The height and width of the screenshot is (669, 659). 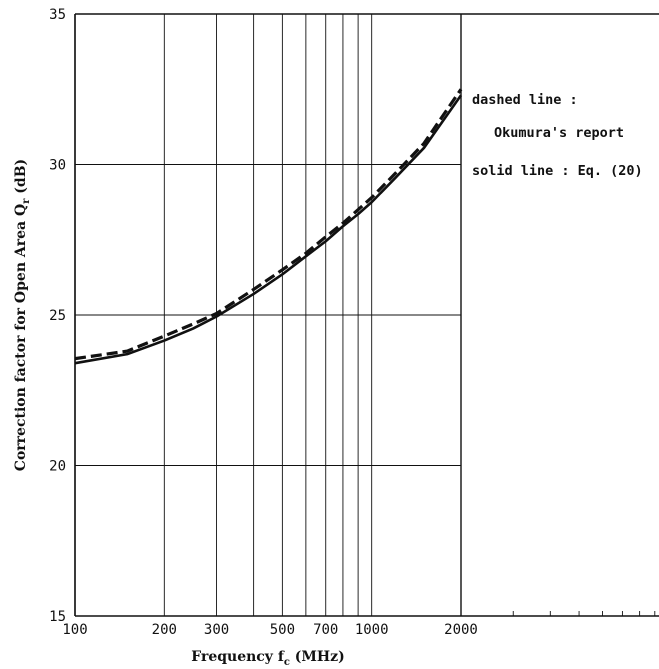 I want to click on x-tick-label: 200, so click(x=164, y=630).